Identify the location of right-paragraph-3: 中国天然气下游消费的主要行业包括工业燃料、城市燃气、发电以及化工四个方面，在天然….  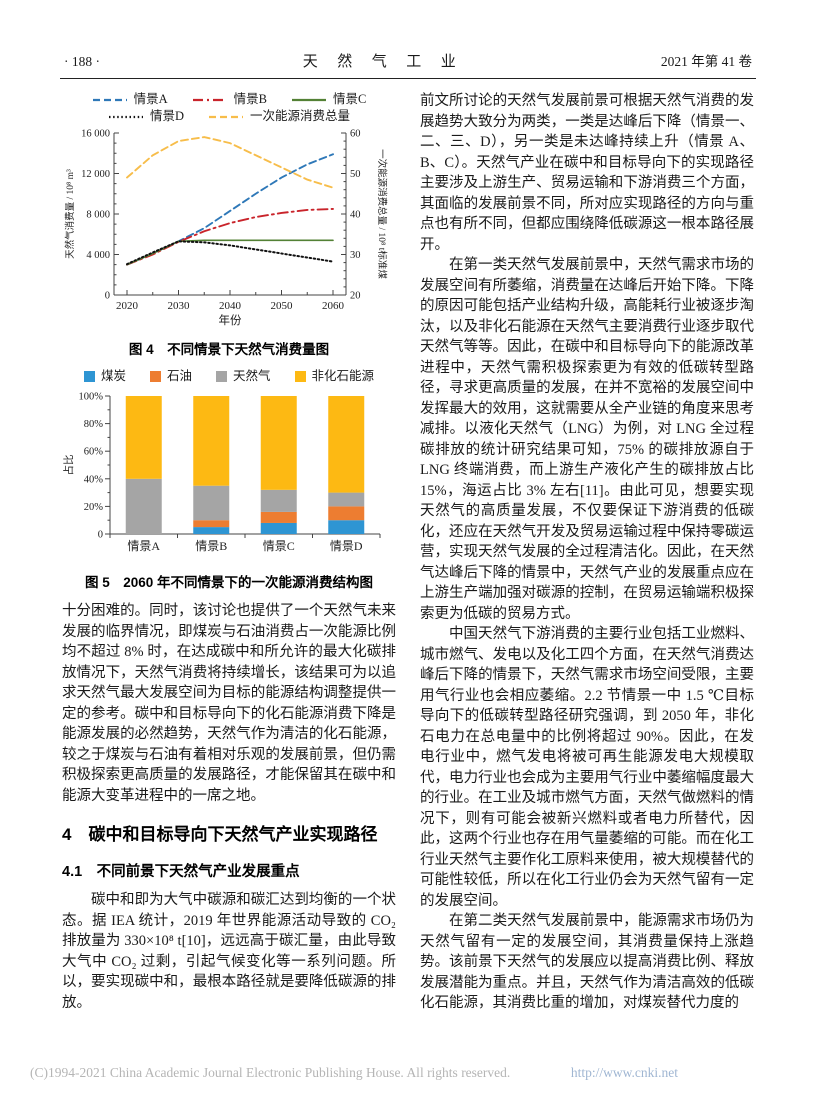
(587, 767).